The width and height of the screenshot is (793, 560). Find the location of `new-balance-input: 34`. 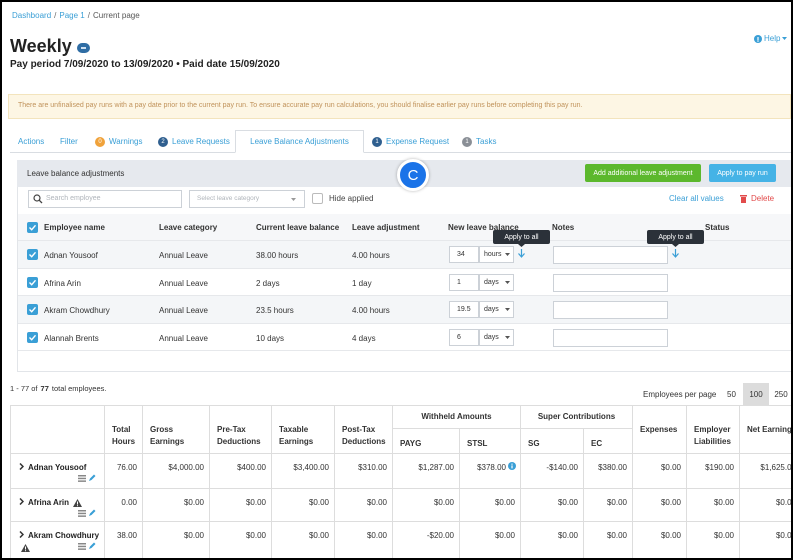

new-balance-input: 34 is located at coordinates (464, 254).